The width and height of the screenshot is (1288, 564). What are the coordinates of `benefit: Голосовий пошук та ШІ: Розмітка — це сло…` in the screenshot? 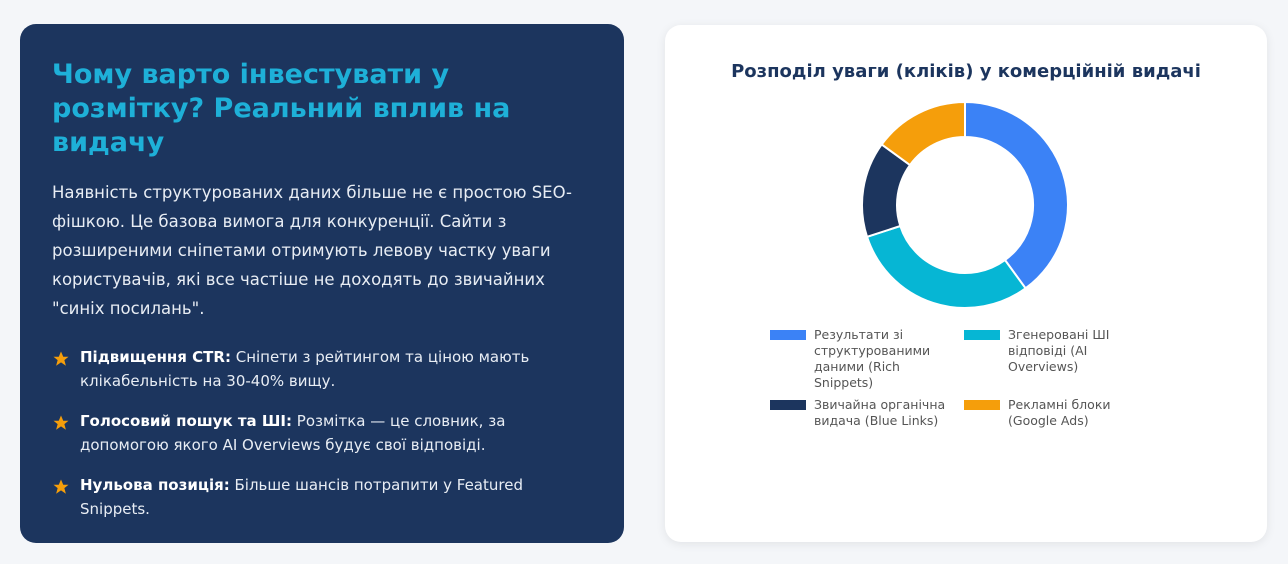 It's located at (322, 433).